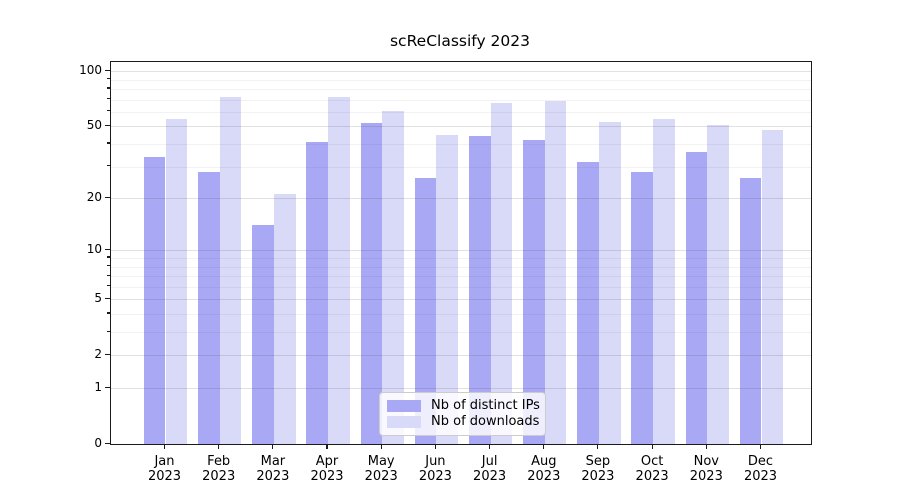  I want to click on x-tick-mark-nov, so click(706, 446).